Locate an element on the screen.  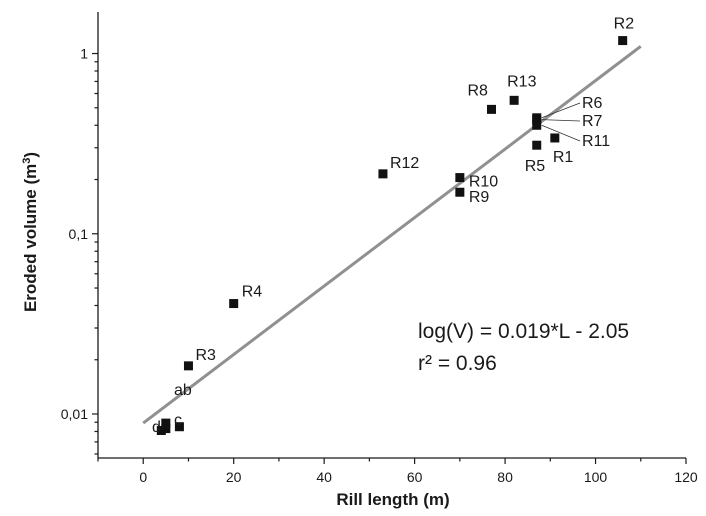
point-label-r3: R3 is located at coordinates (205, 355).